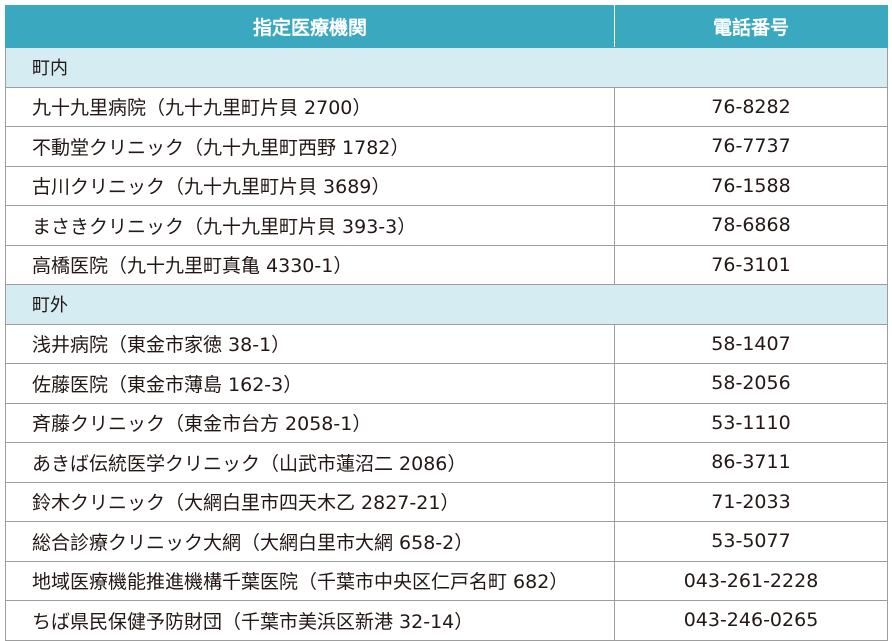 The image size is (892, 641). Describe the element at coordinates (751, 580) in the screenshot. I see `phone-number: 043-261-2228` at that location.